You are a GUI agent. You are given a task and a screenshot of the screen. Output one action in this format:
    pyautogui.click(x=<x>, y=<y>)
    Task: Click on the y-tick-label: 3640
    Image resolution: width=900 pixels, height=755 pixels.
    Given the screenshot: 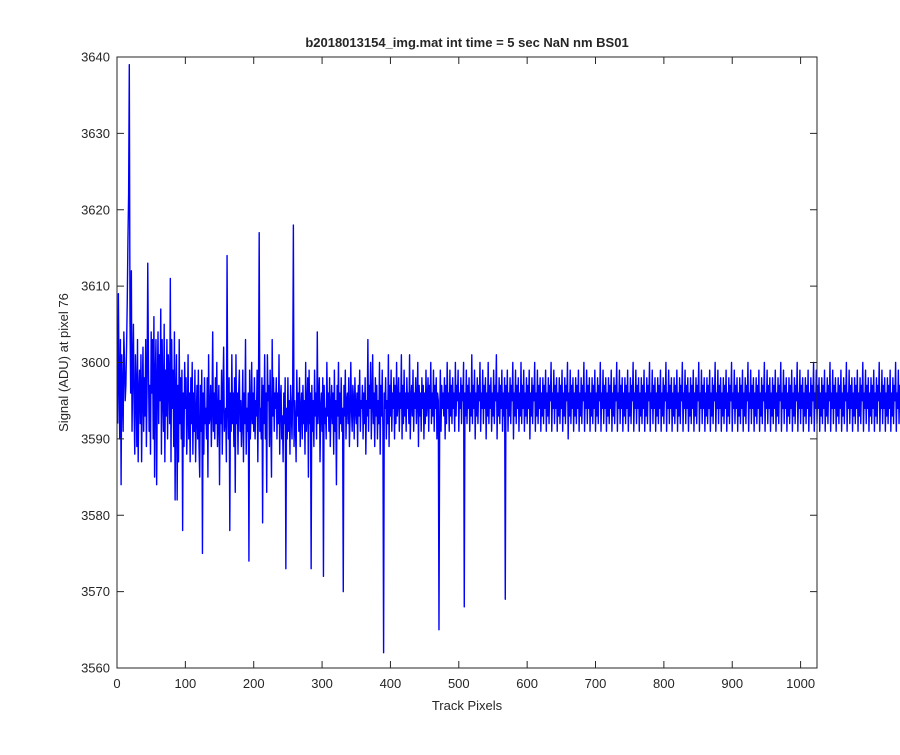 What is the action you would take?
    pyautogui.click(x=95, y=57)
    